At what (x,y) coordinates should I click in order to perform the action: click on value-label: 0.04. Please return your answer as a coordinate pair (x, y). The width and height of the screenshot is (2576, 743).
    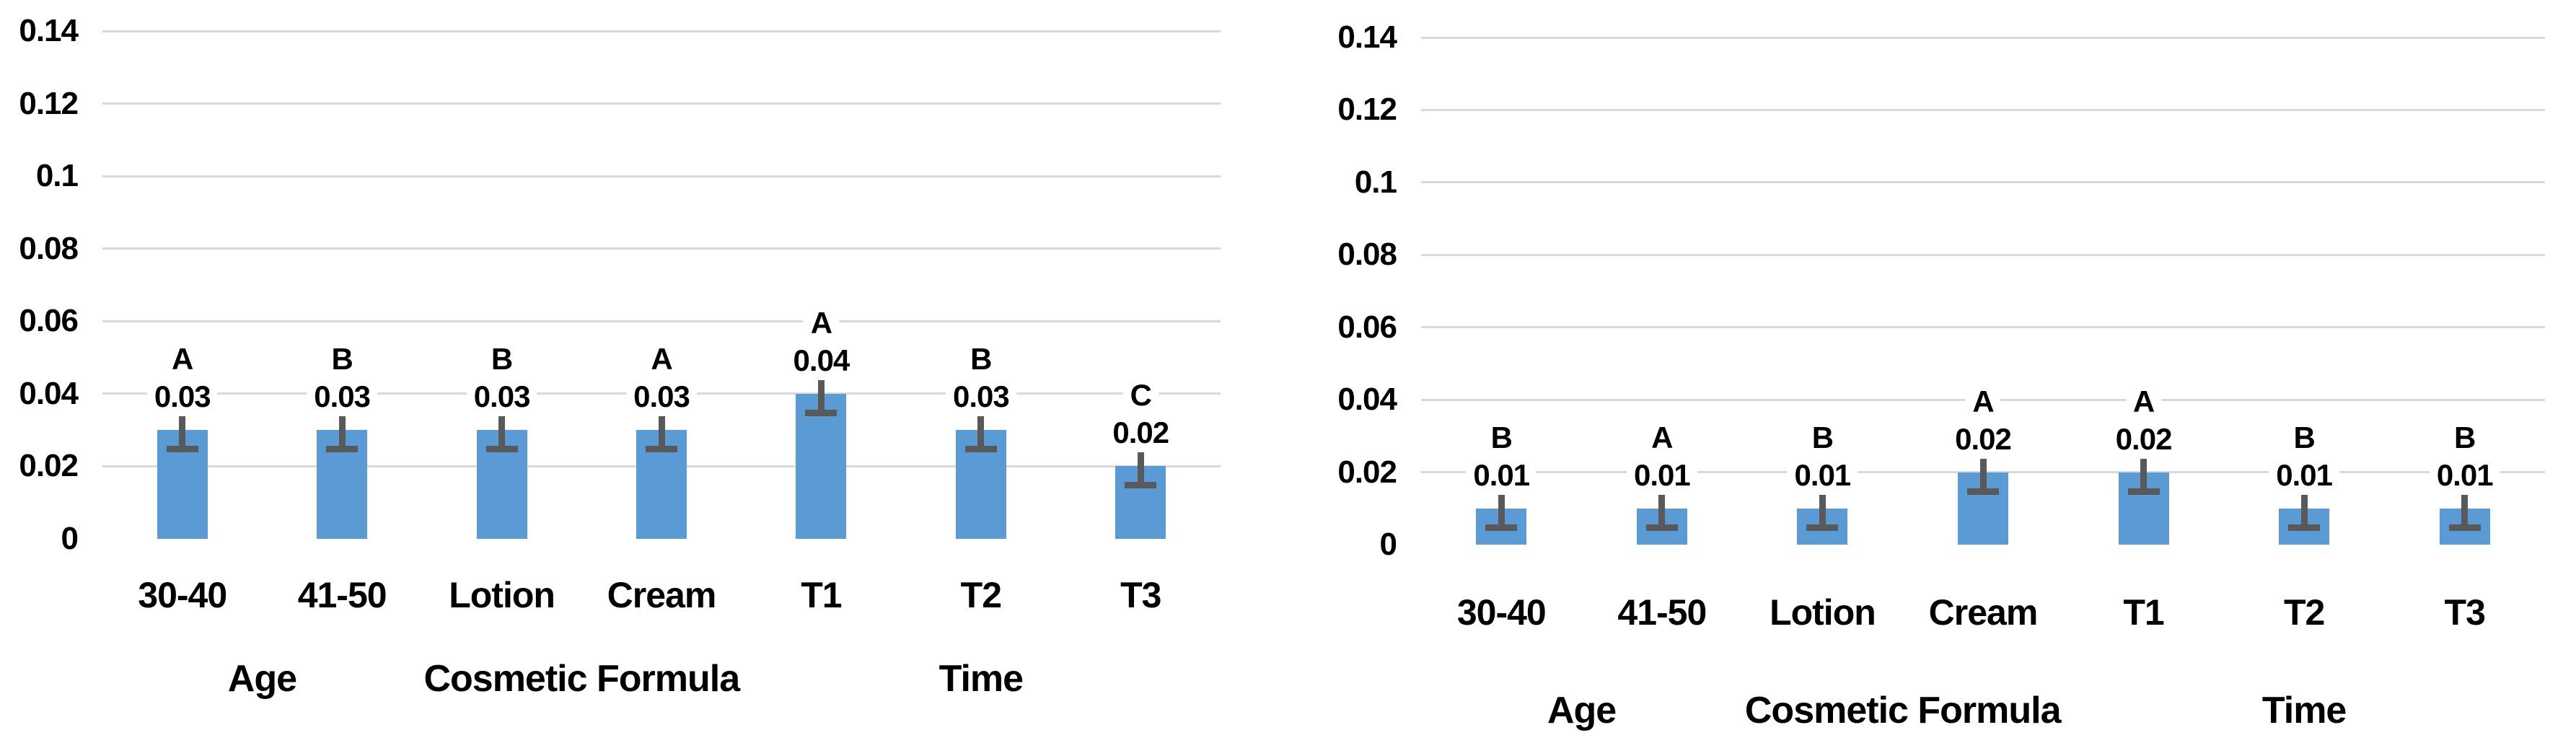
    Looking at the image, I should click on (821, 360).